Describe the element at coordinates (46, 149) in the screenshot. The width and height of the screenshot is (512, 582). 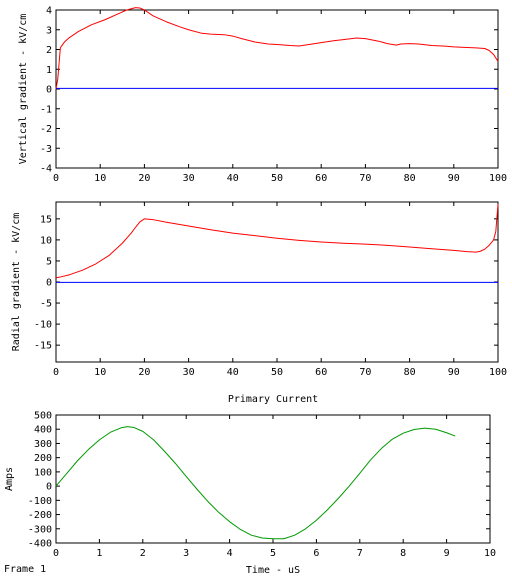
I see `y-tick-label: -3` at that location.